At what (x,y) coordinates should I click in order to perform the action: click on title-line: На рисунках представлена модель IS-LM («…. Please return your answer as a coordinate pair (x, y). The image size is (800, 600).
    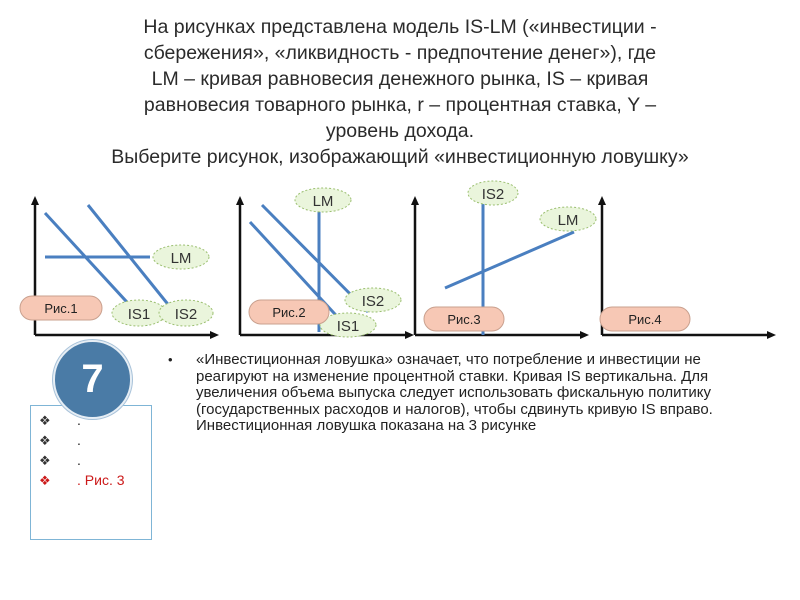
    Looking at the image, I should click on (400, 27).